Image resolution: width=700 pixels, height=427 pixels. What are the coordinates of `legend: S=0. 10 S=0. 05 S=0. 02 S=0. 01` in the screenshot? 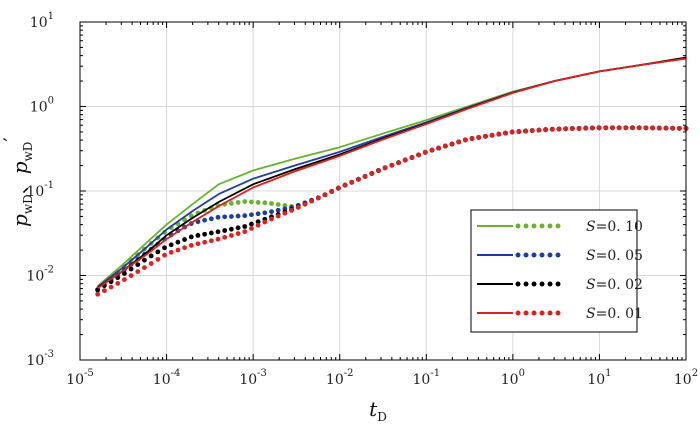 It's located at (556, 271).